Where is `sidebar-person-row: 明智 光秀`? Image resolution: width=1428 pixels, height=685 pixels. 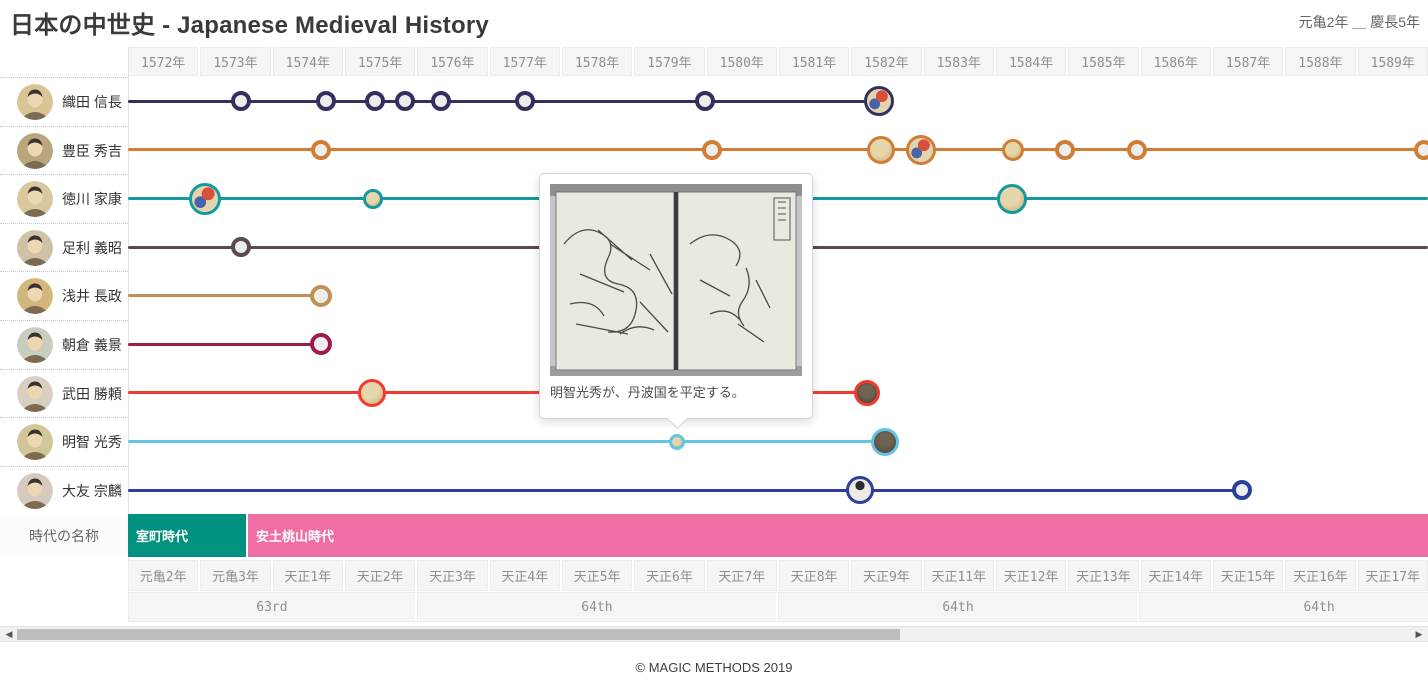
sidebar-person-row: 明智 光秀 is located at coordinates (64, 442).